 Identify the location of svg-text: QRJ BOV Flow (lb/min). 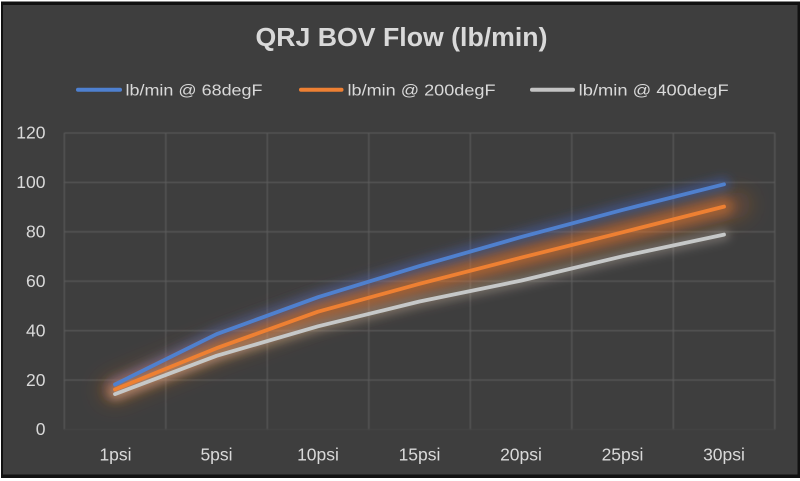
(402, 38).